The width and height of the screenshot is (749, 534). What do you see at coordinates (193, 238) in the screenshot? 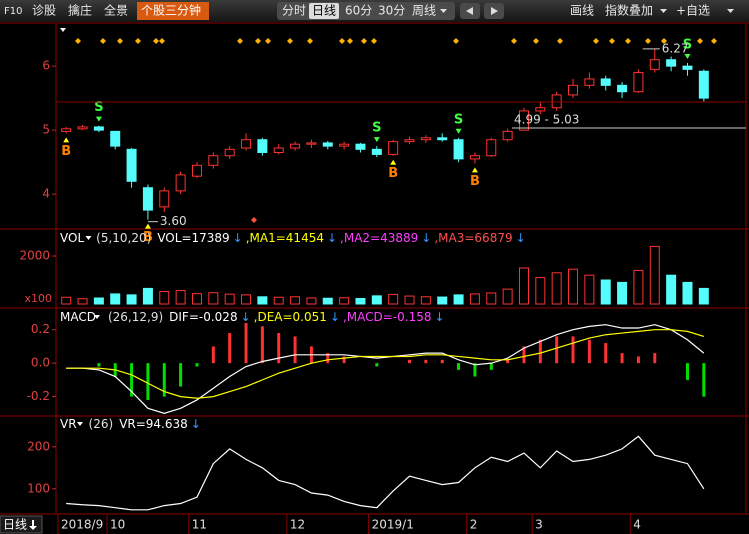
I see `legend-value: VOL=17389` at bounding box center [193, 238].